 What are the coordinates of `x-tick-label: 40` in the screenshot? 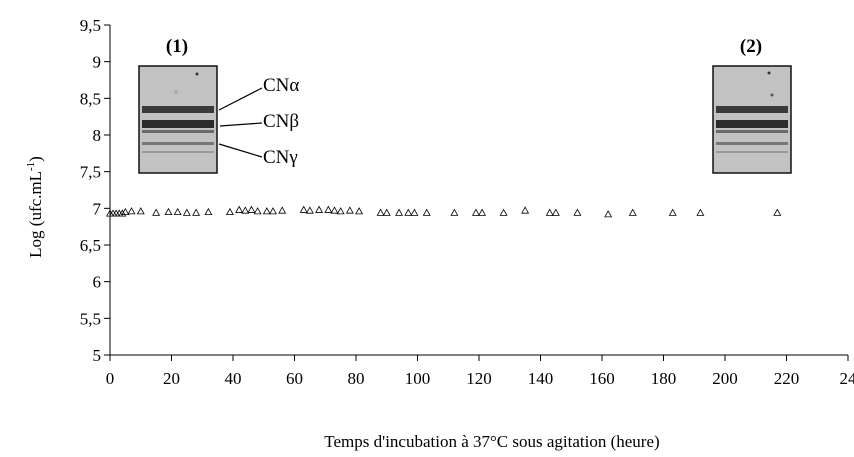 It's located at (233, 378).